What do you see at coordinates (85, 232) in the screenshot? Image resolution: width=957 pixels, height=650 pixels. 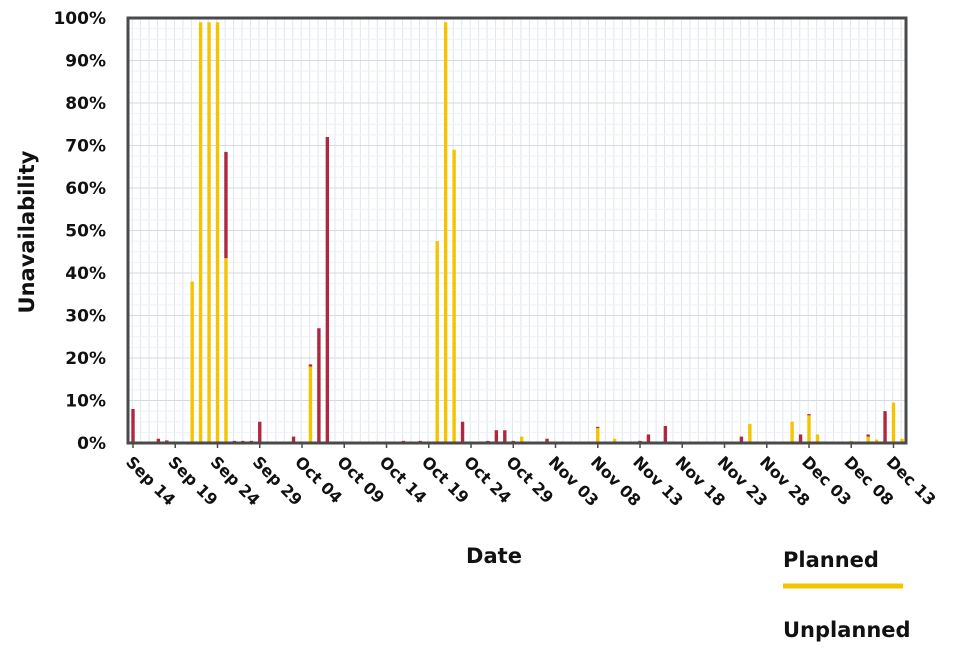 I see `y-tick-label: 50%` at bounding box center [85, 232].